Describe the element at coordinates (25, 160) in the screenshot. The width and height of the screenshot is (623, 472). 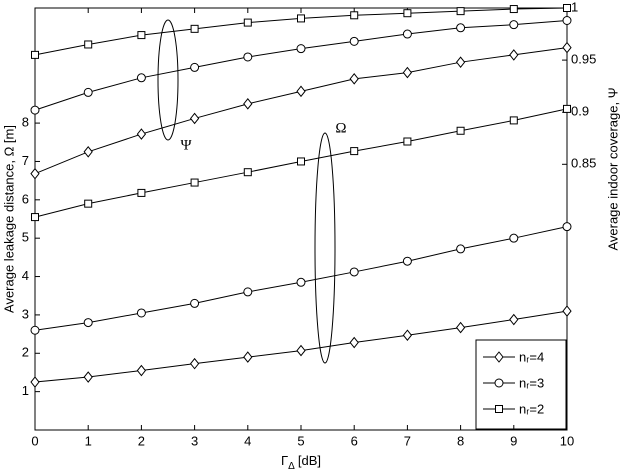
I see `y-tick-label: 7` at that location.